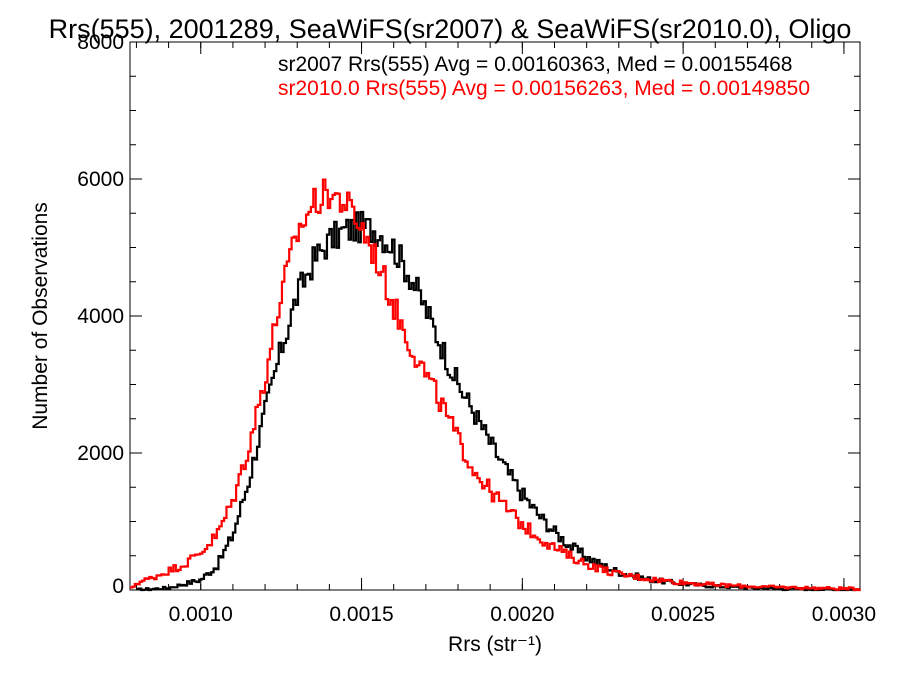 This screenshot has height=675, width=900. I want to click on x-tick-label: 0.0010, so click(201, 614).